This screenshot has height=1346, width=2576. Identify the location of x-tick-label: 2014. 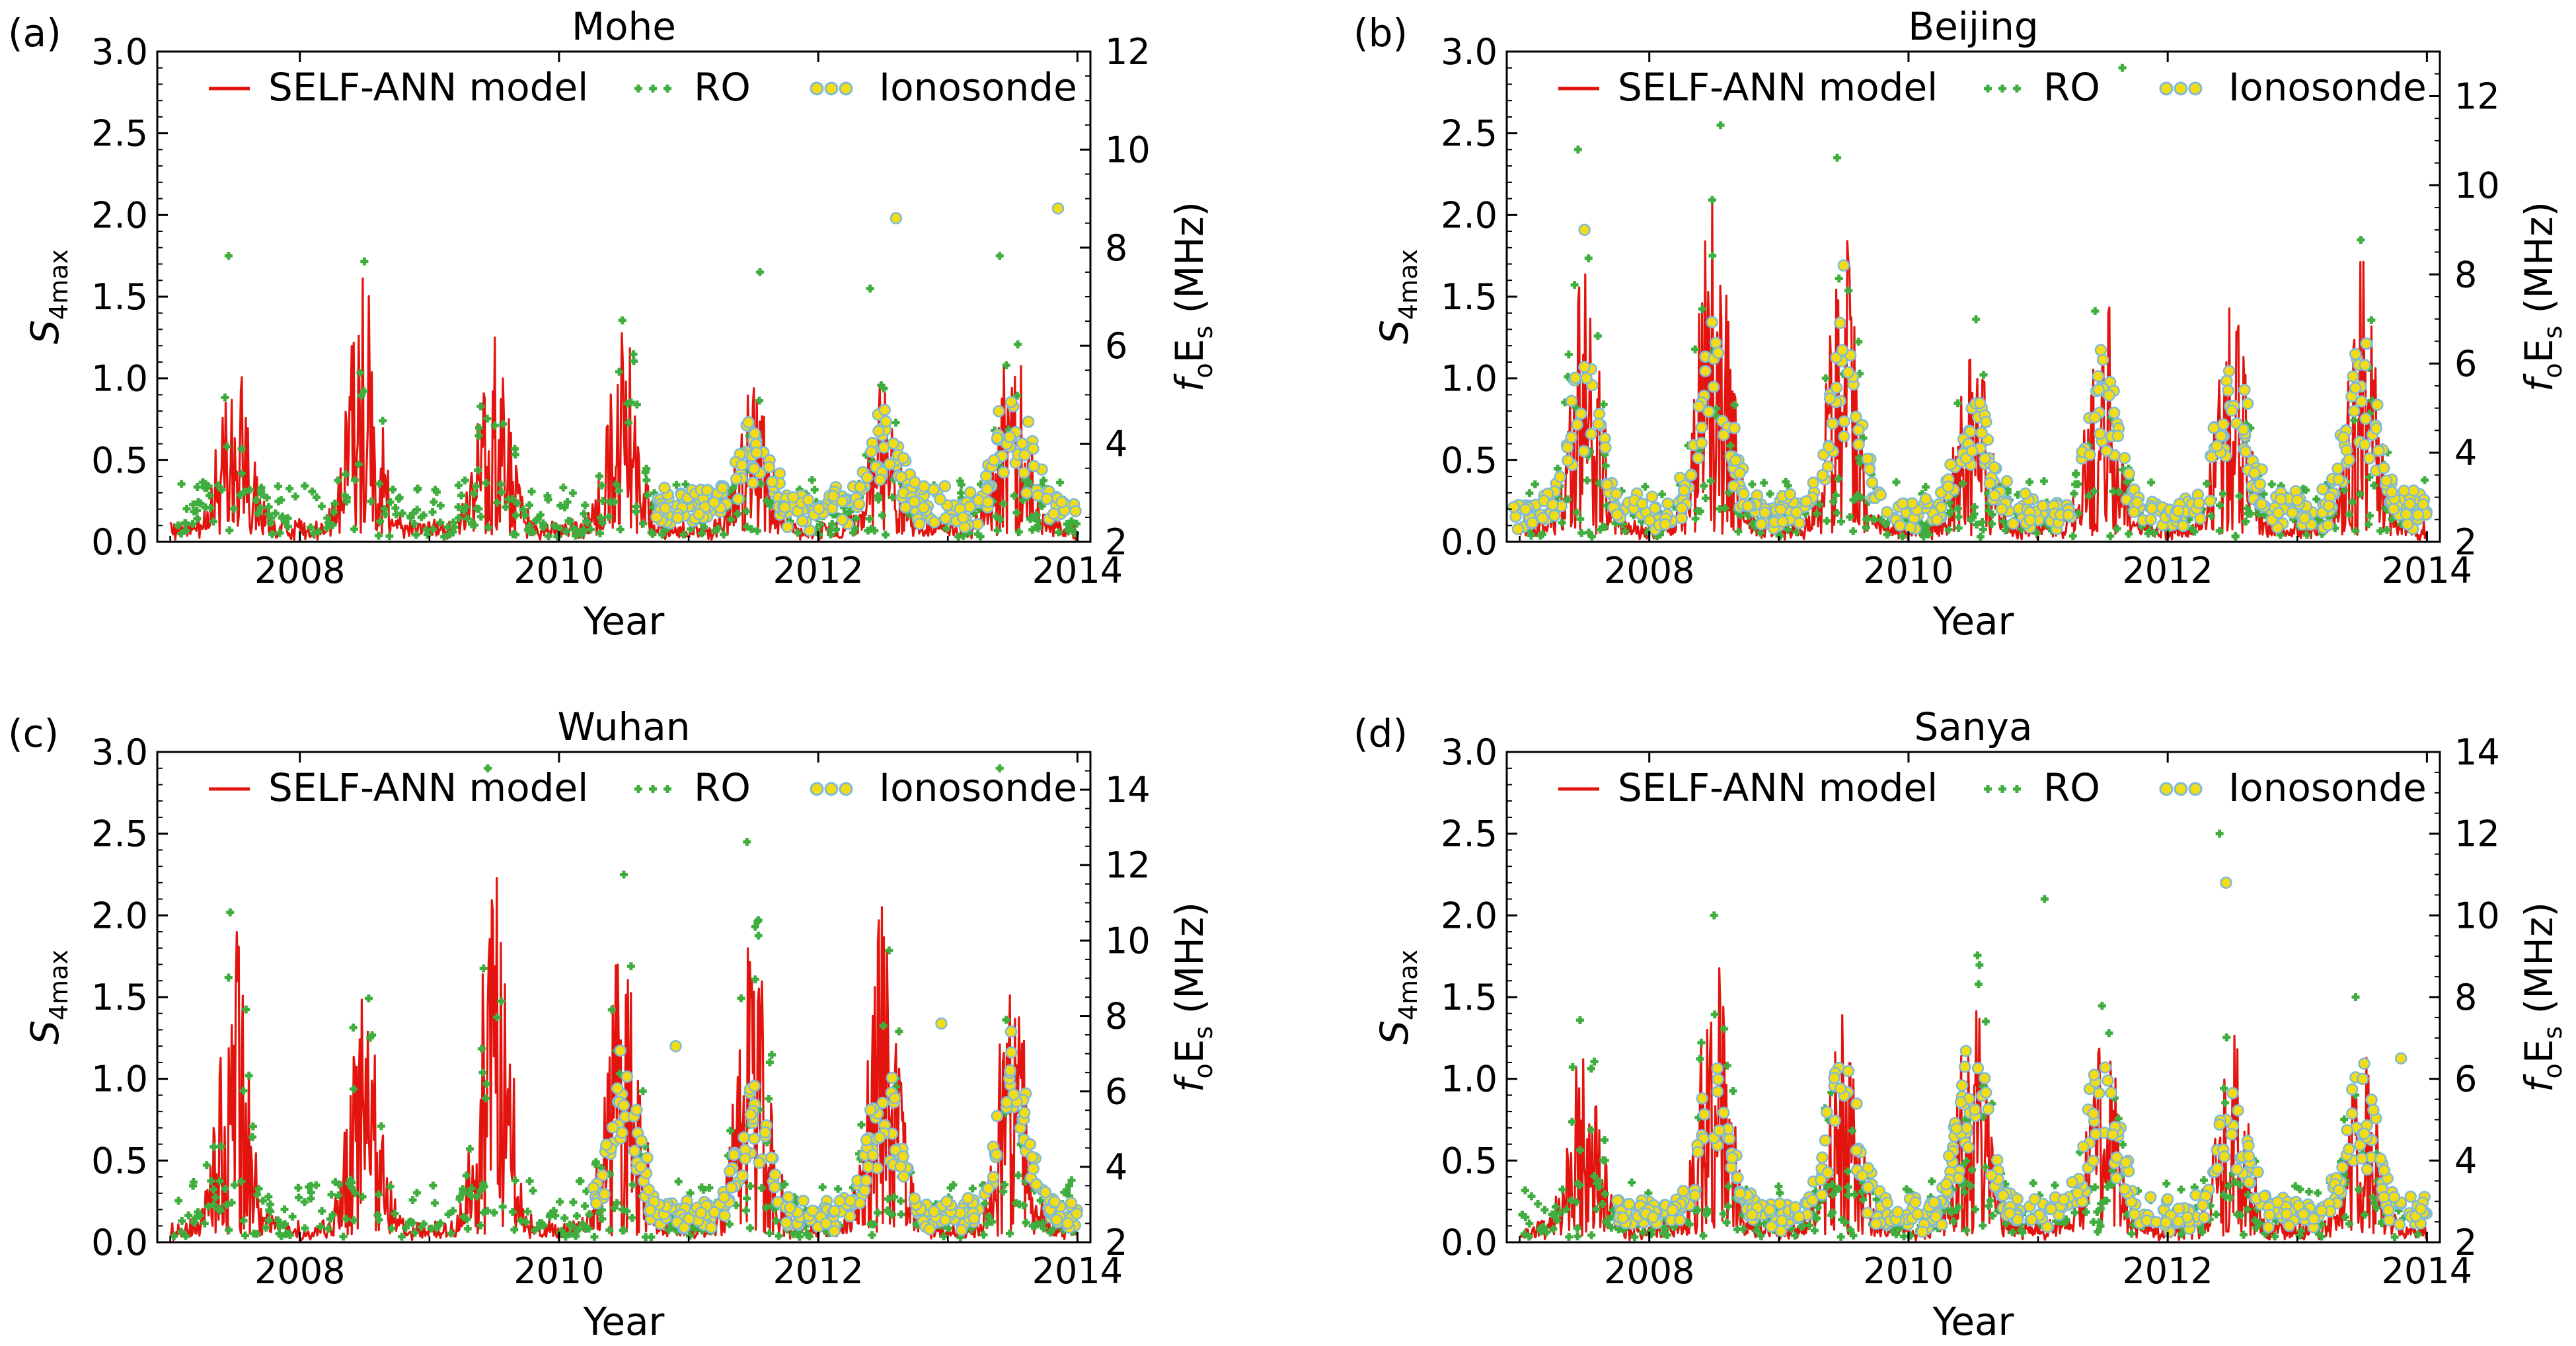
(1078, 570).